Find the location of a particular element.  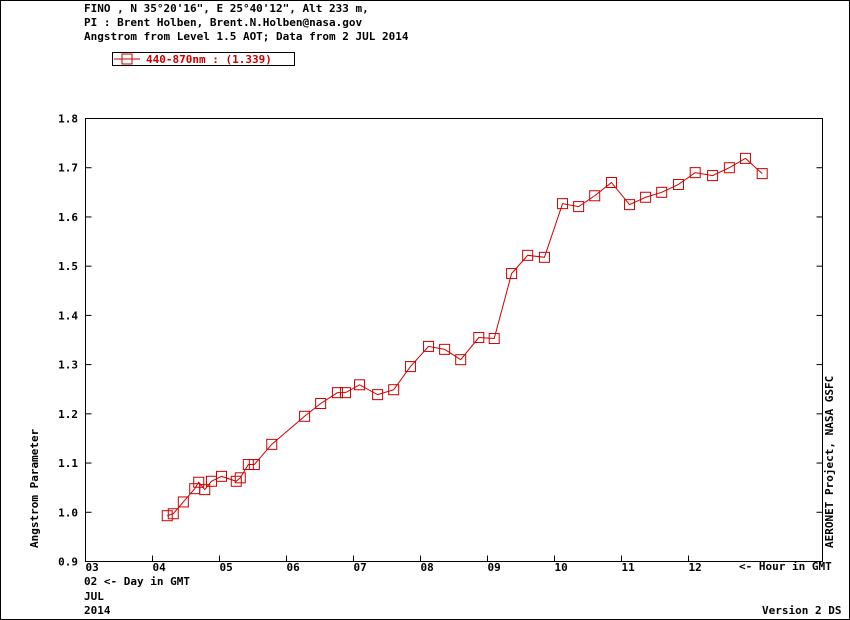

x-tick-label: 06 is located at coordinates (294, 567).